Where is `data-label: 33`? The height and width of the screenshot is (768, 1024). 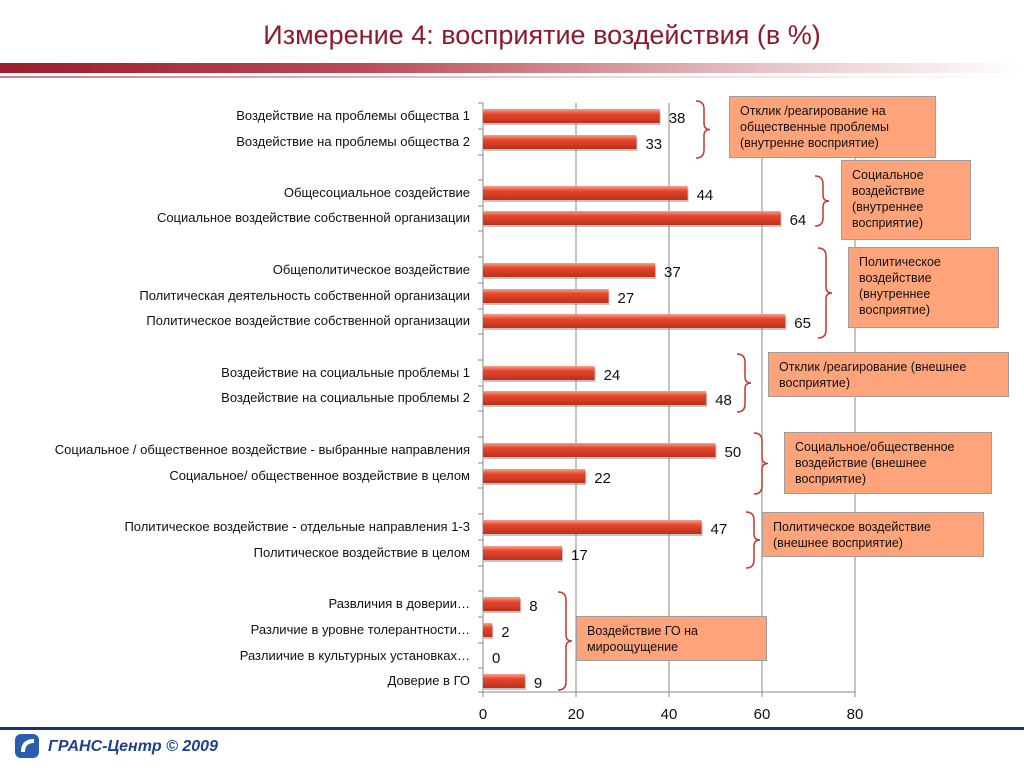
data-label: 33 is located at coordinates (653, 144).